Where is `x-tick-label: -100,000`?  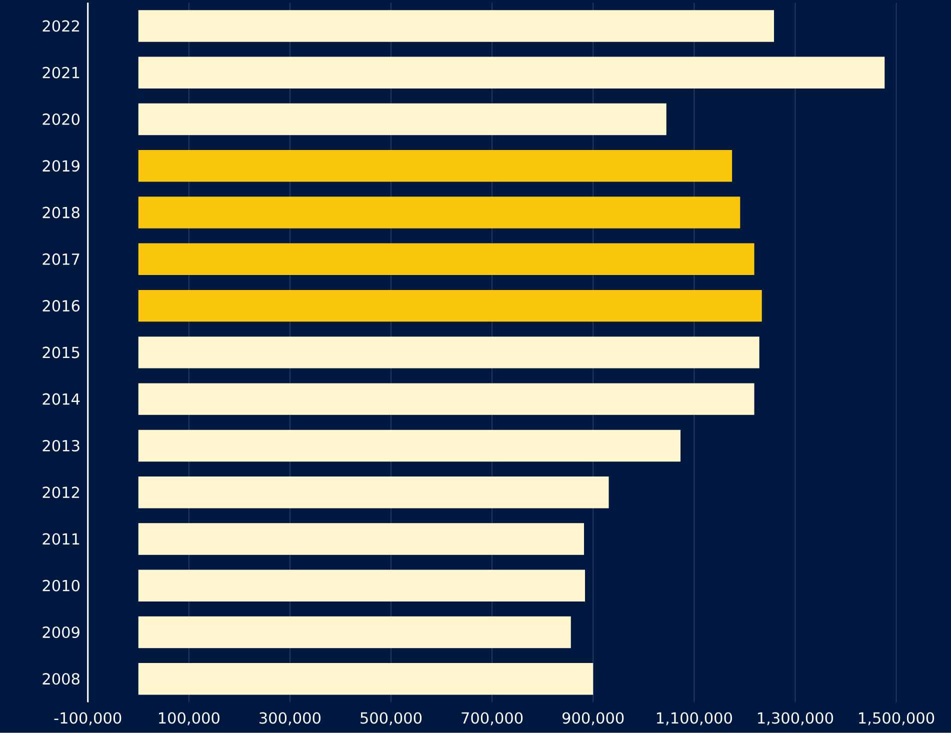 x-tick-label: -100,000 is located at coordinates (88, 719).